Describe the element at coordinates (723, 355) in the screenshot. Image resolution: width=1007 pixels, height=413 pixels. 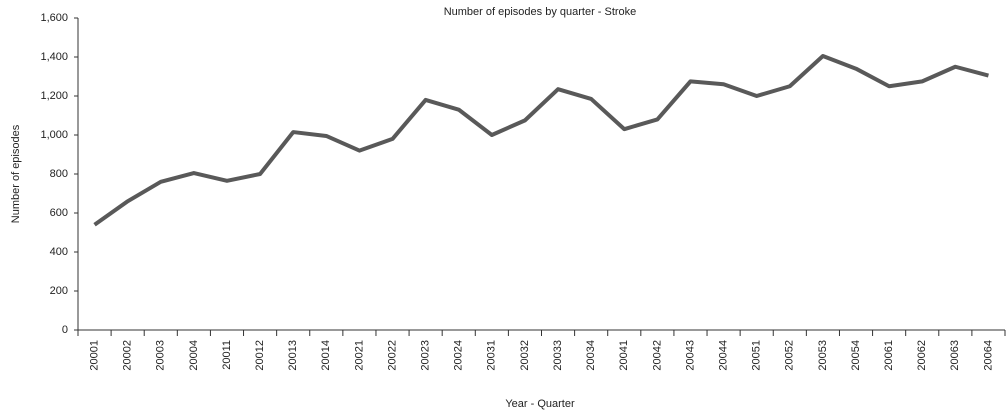
I see `x-tick-label: 20044` at that location.